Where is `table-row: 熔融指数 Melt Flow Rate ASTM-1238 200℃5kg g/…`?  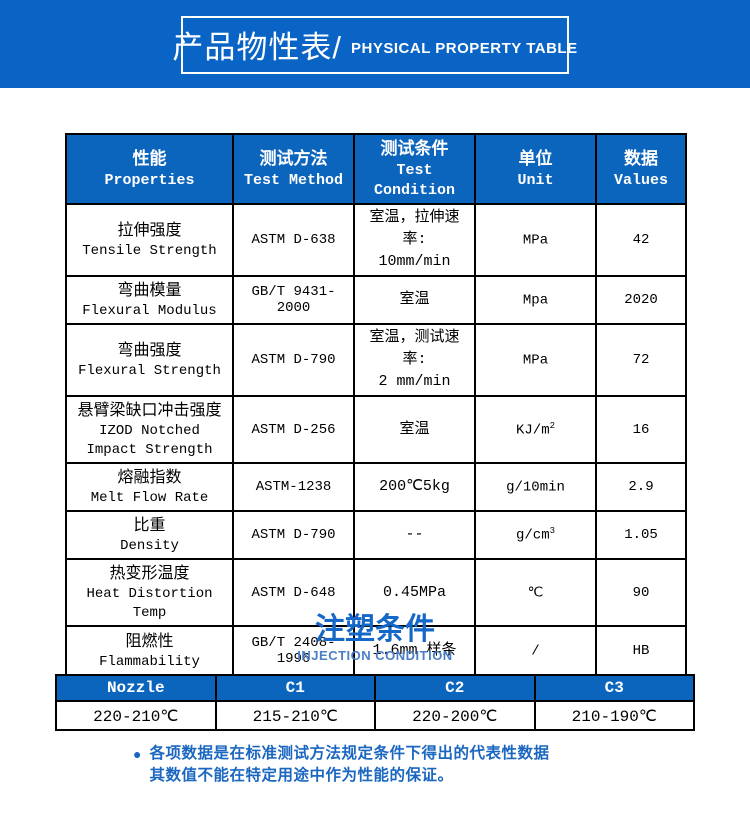
table-row: 熔融指数 Melt Flow Rate ASTM-1238 200℃5kg g/… is located at coordinates (376, 487).